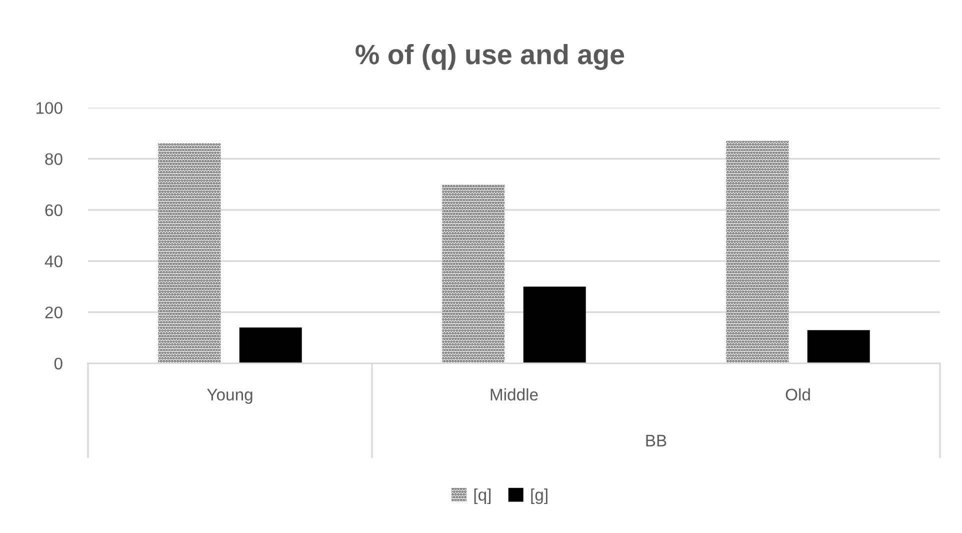 This screenshot has height=533, width=962. What do you see at coordinates (53, 312) in the screenshot?
I see `y-tick-label: 20` at bounding box center [53, 312].